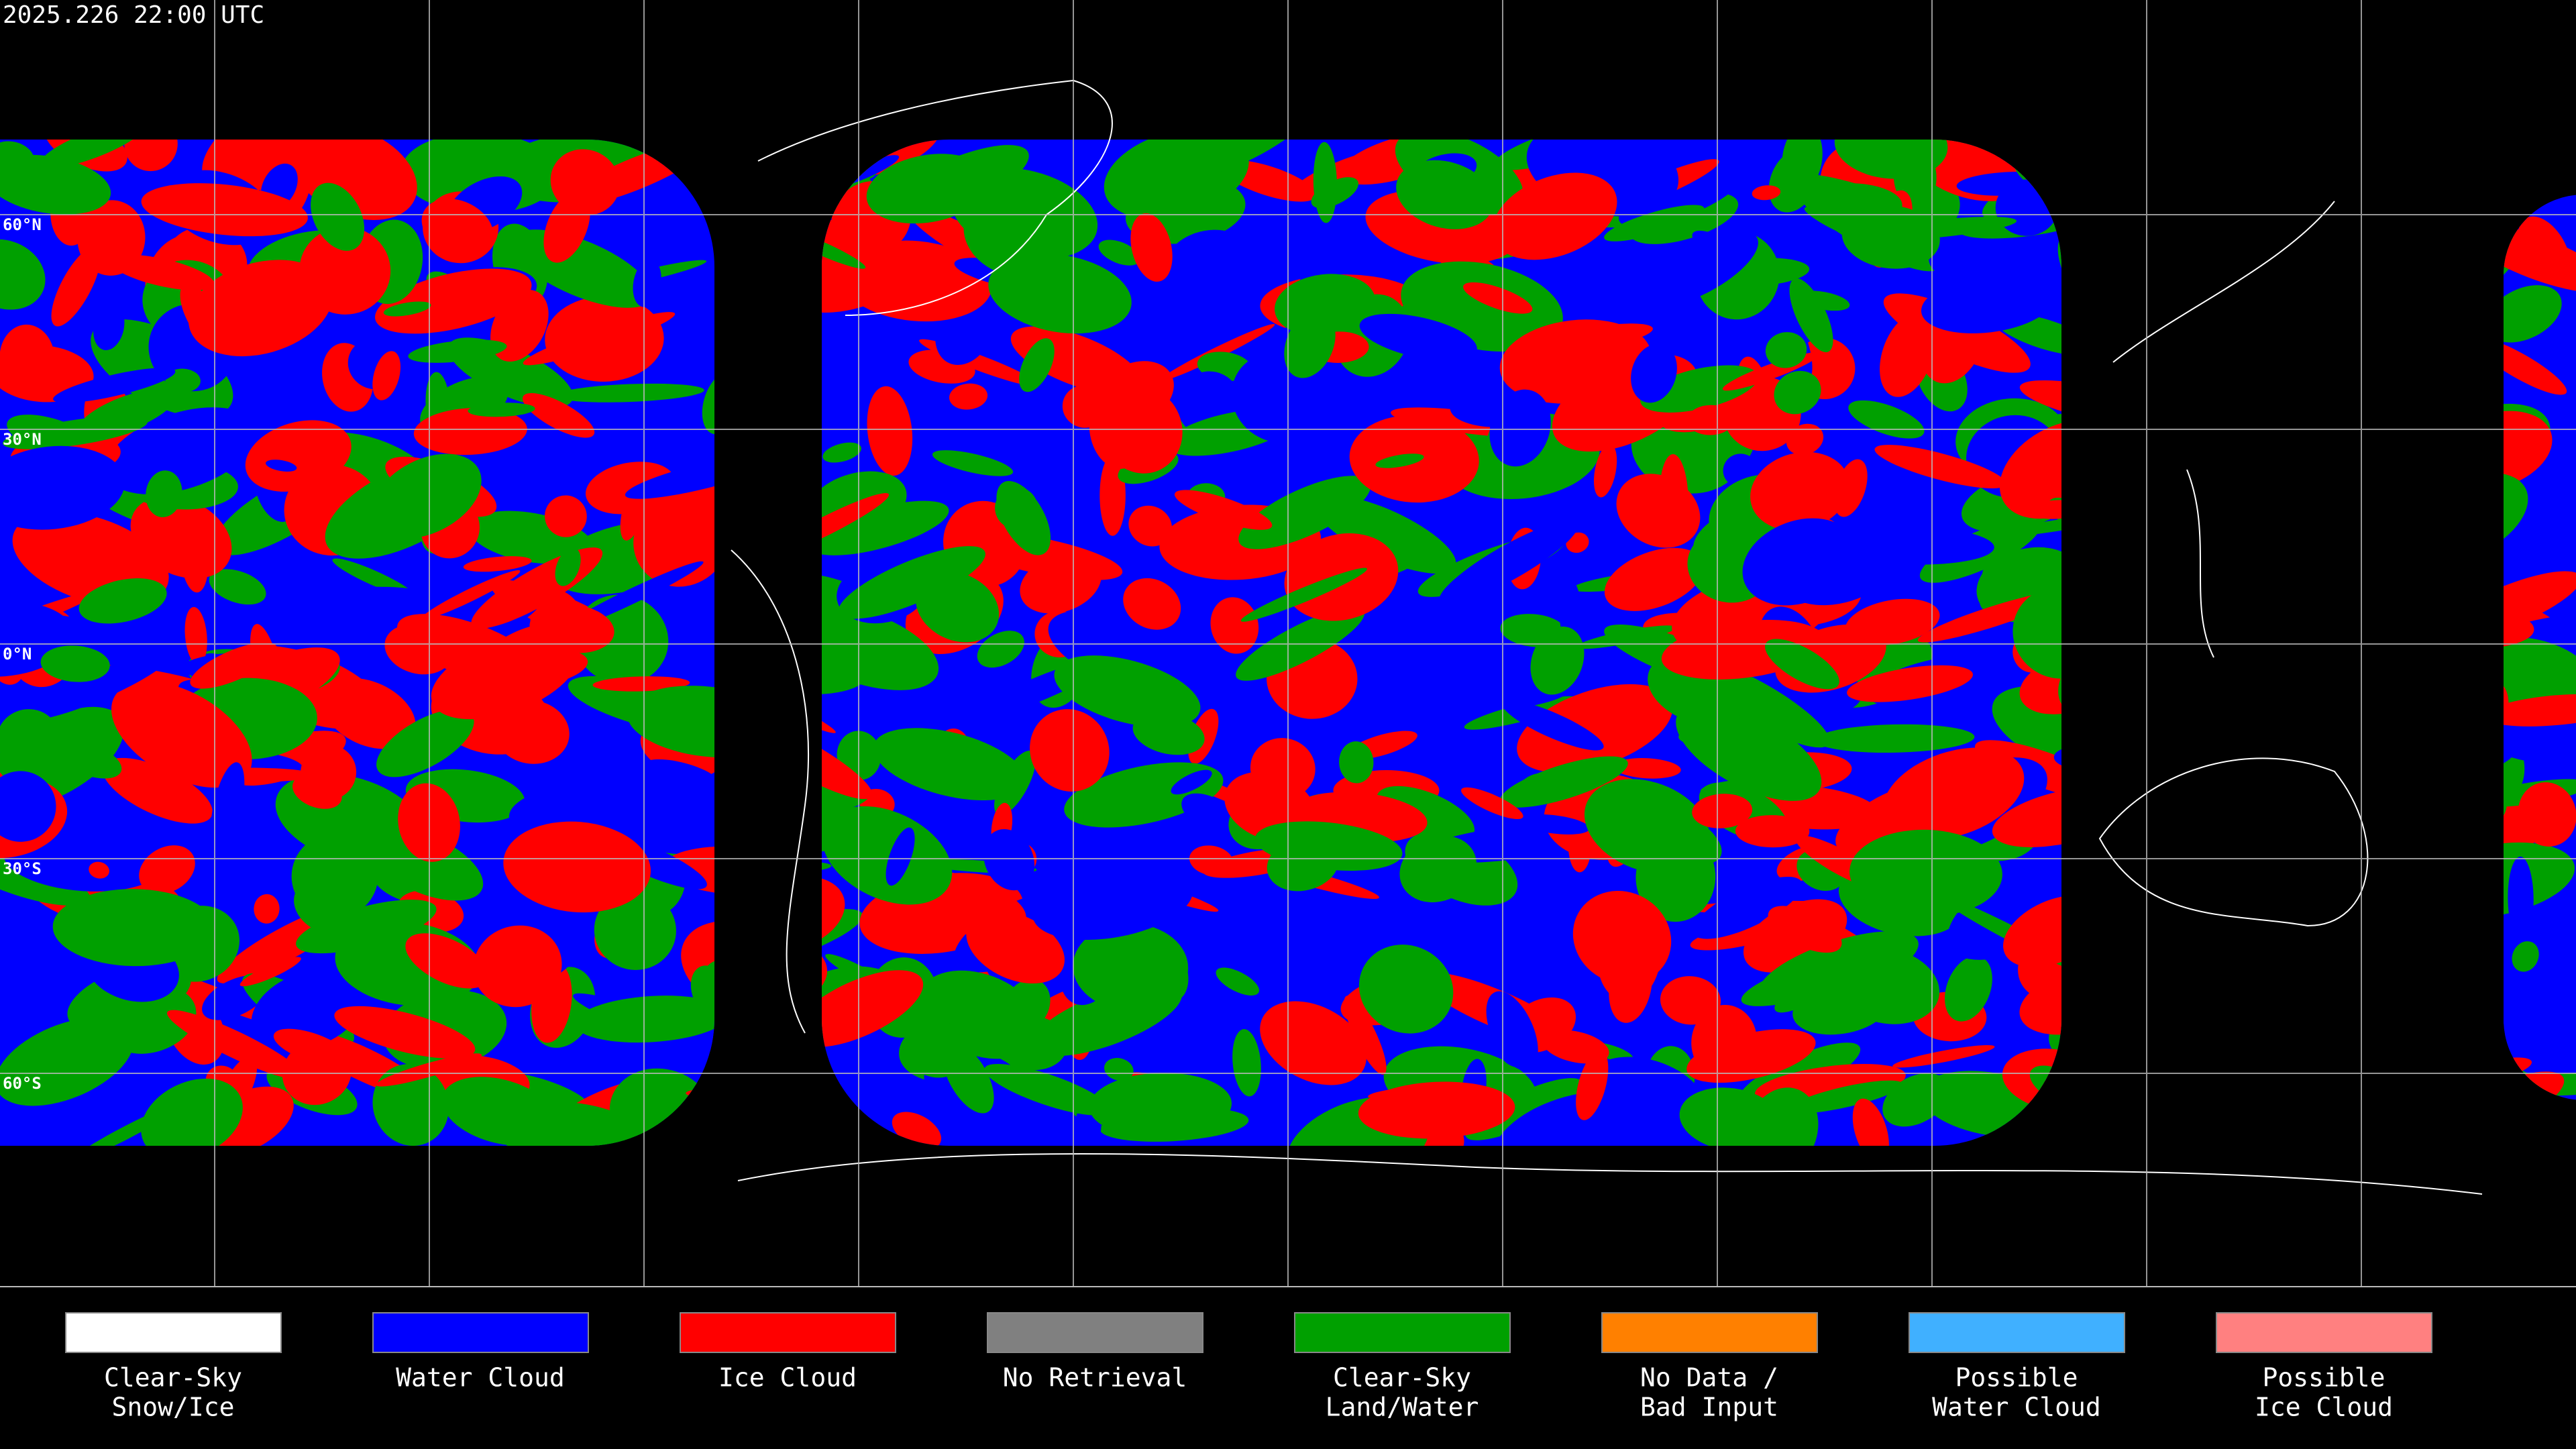  Describe the element at coordinates (17, 654) in the screenshot. I see `latitude-label: 0°N` at that location.